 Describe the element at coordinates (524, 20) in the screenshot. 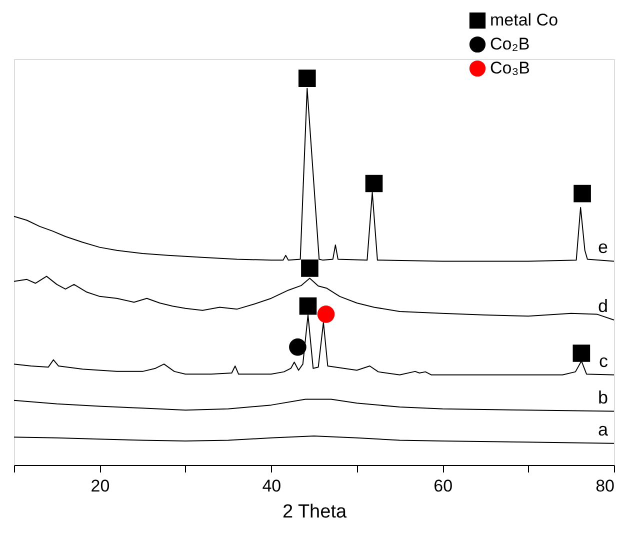

I see `legend-label: metal Co` at that location.